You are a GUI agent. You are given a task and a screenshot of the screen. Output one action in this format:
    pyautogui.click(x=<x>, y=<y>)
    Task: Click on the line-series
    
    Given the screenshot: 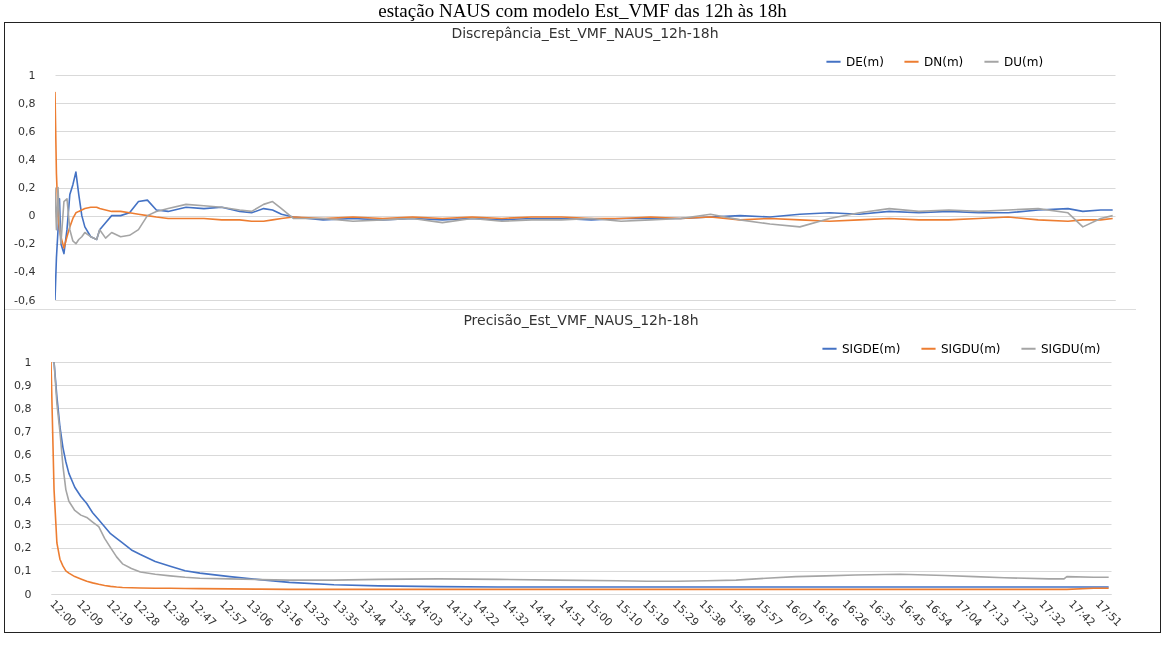 What is the action you would take?
    pyautogui.click(x=584, y=215)
    